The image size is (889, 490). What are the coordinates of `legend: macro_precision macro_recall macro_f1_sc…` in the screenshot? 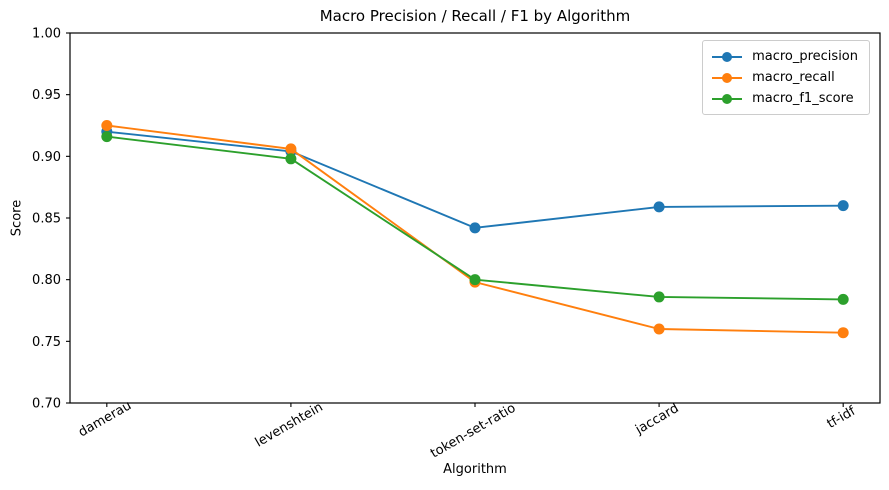 It's located at (786, 77).